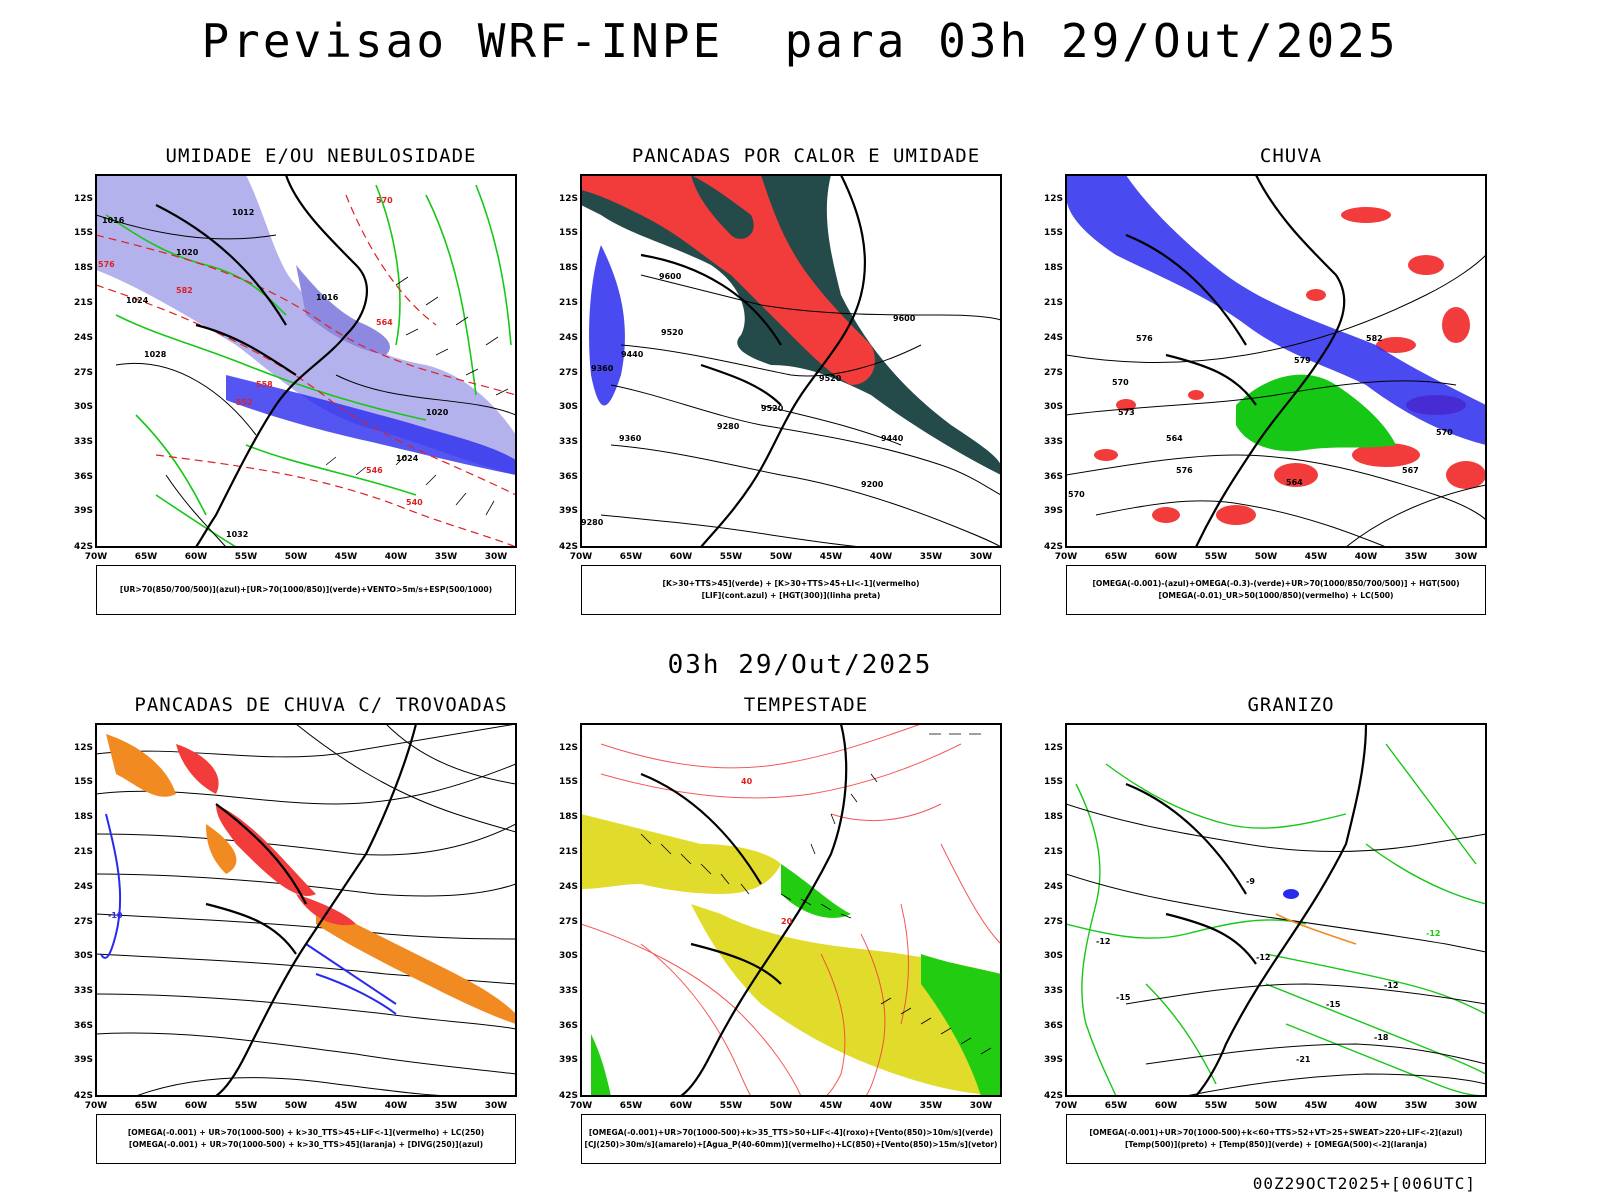 This screenshot has height=1200, width=1600. What do you see at coordinates (728, 426) in the screenshot?
I see `svg-text: 9280` at bounding box center [728, 426].